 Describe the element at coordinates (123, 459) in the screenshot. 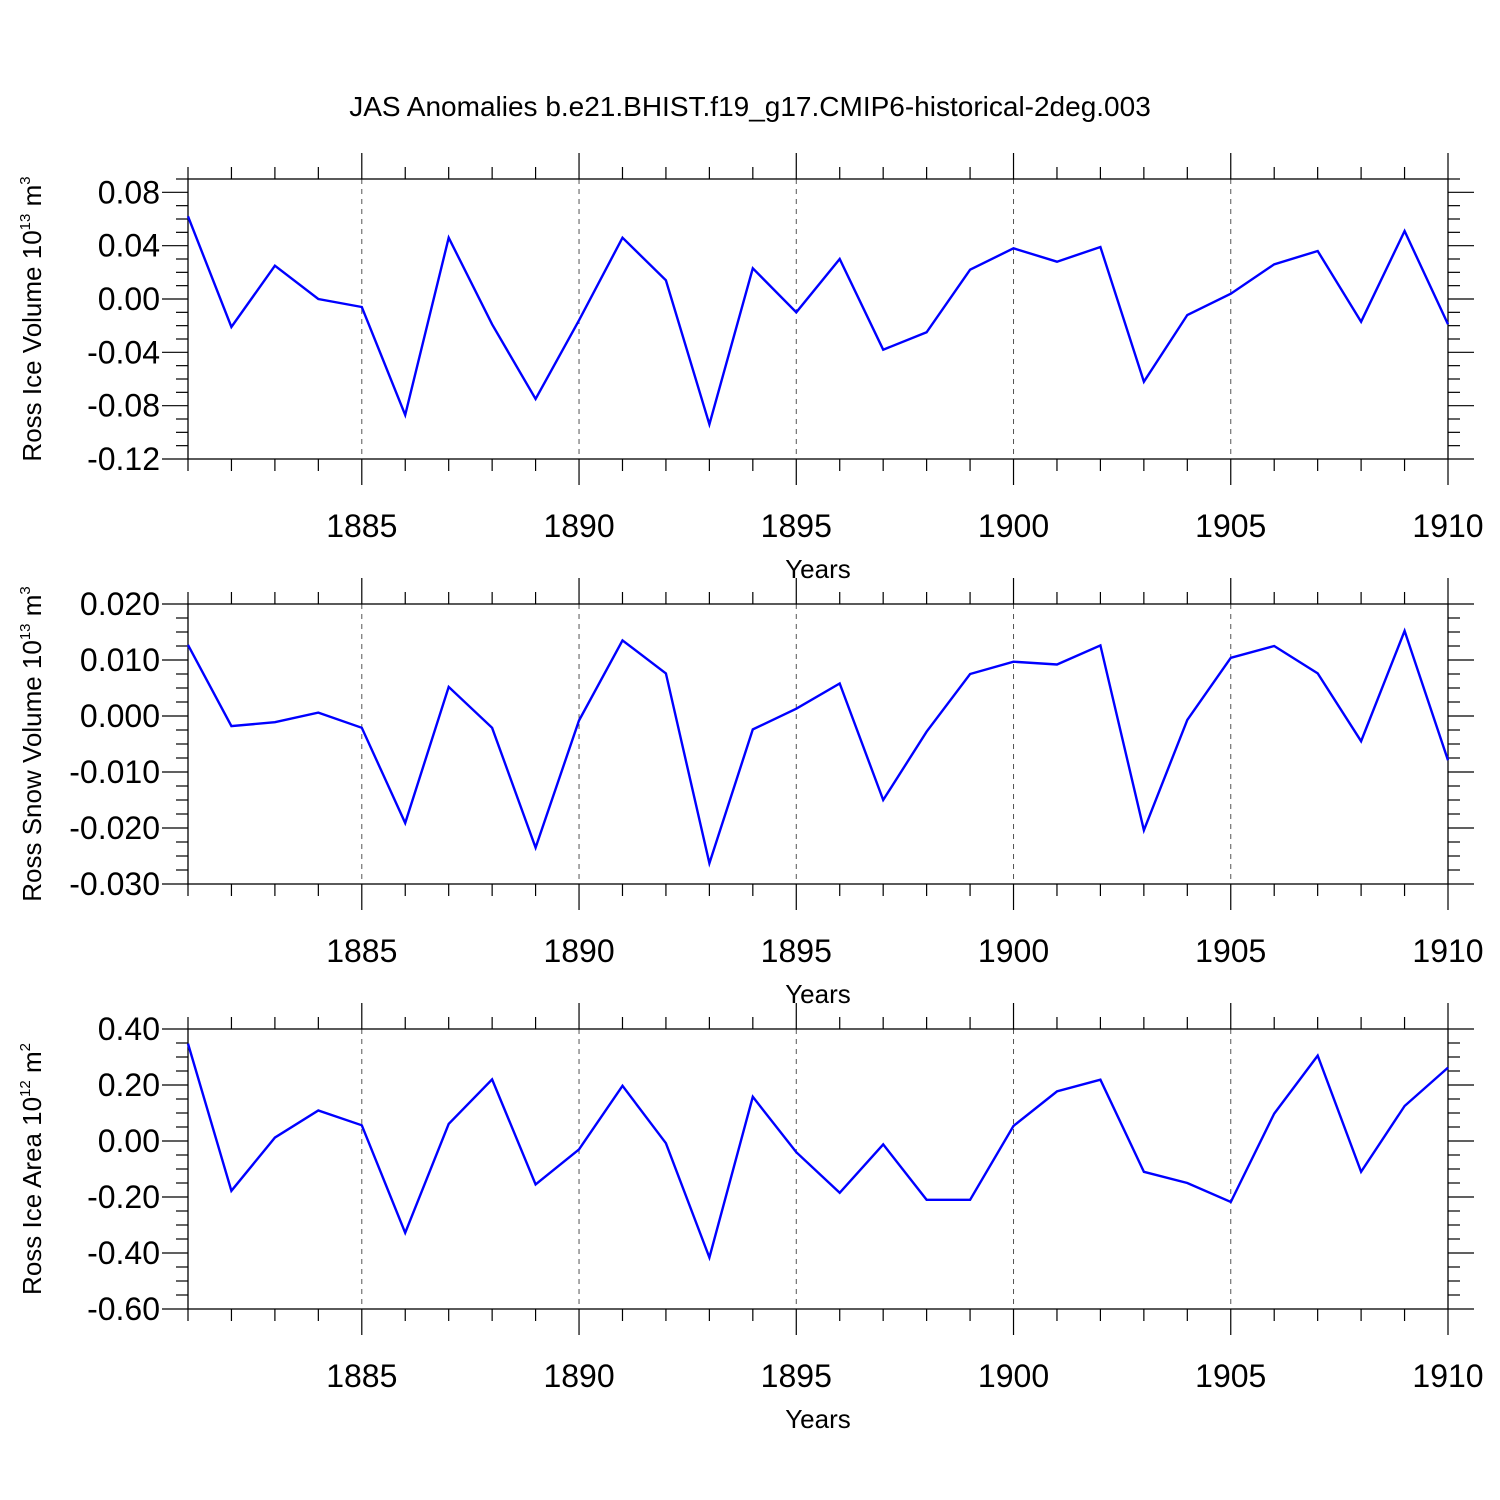

I see `y-tick-label: -0.12` at that location.